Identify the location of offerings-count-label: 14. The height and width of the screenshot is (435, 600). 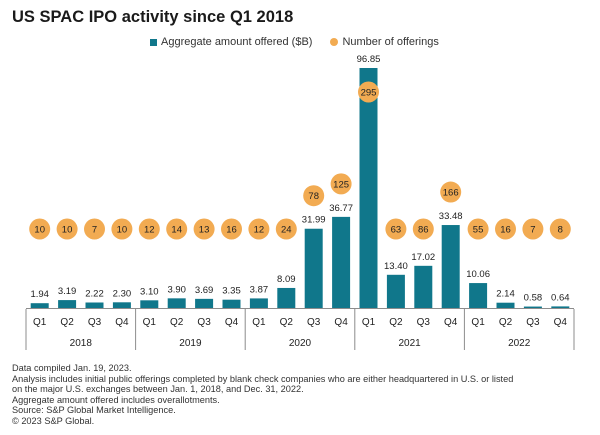
(176, 230).